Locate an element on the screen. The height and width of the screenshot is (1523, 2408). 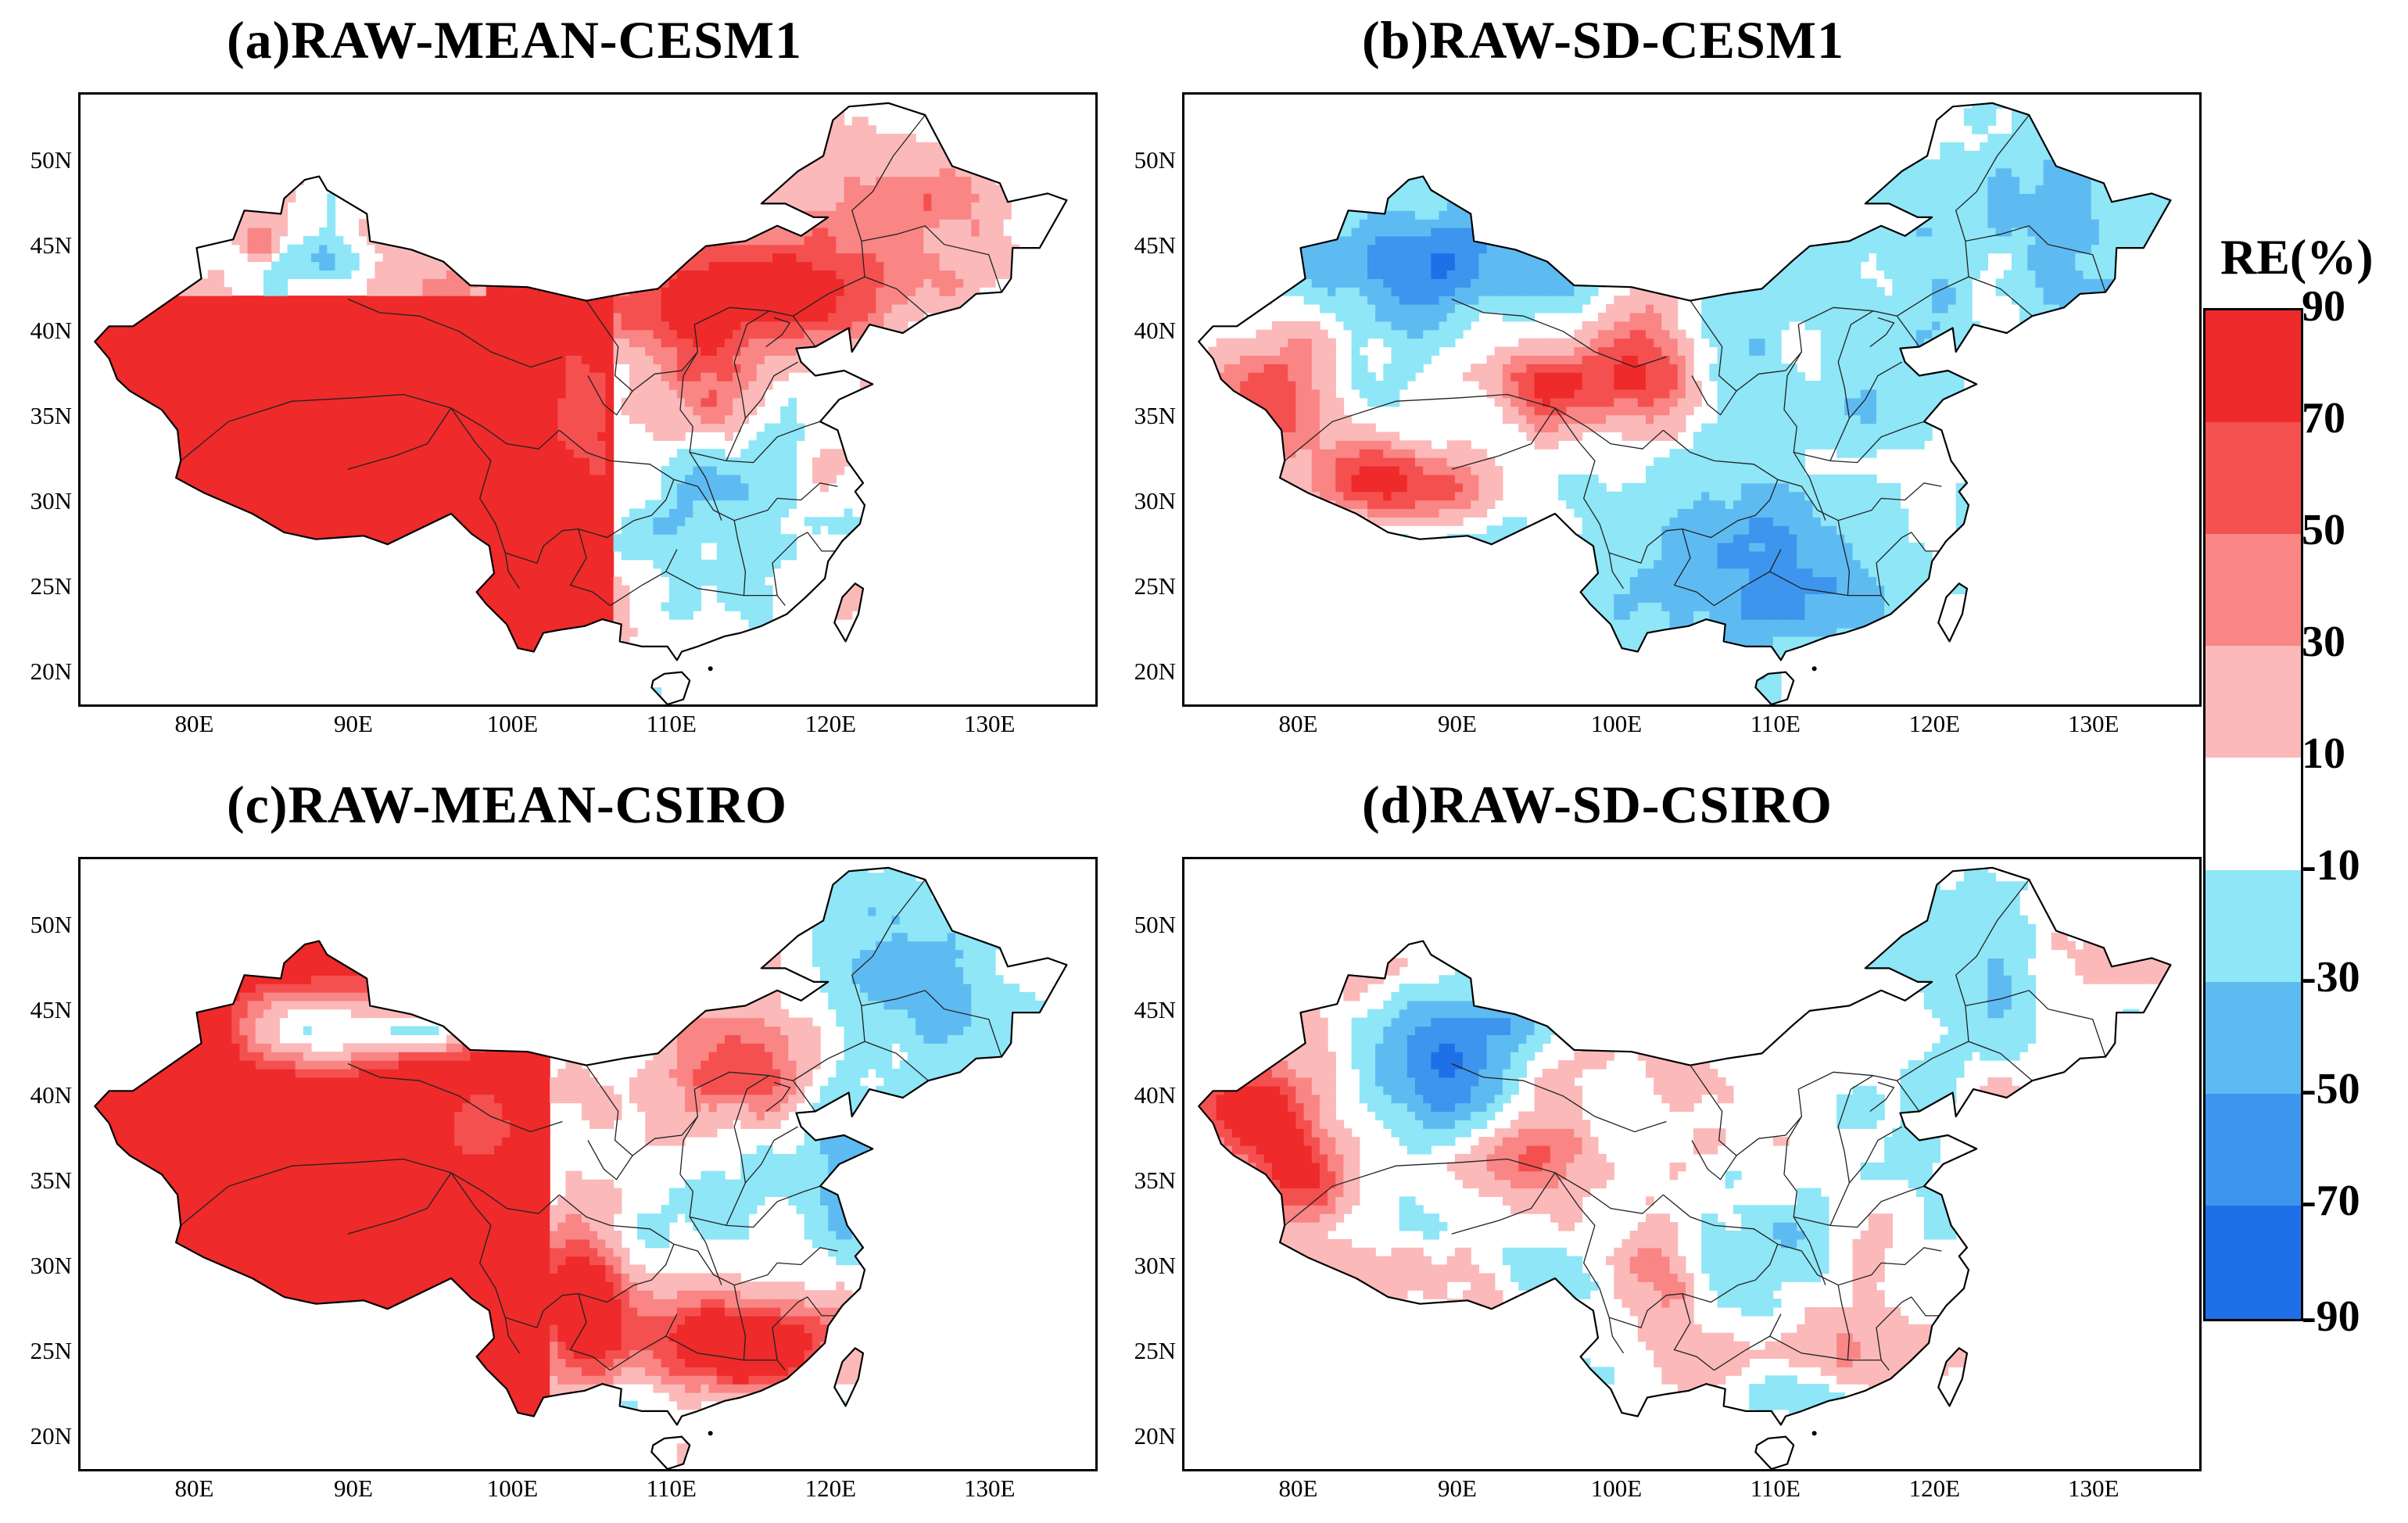
colorbar-label: -90 is located at coordinates (2331, 1317).